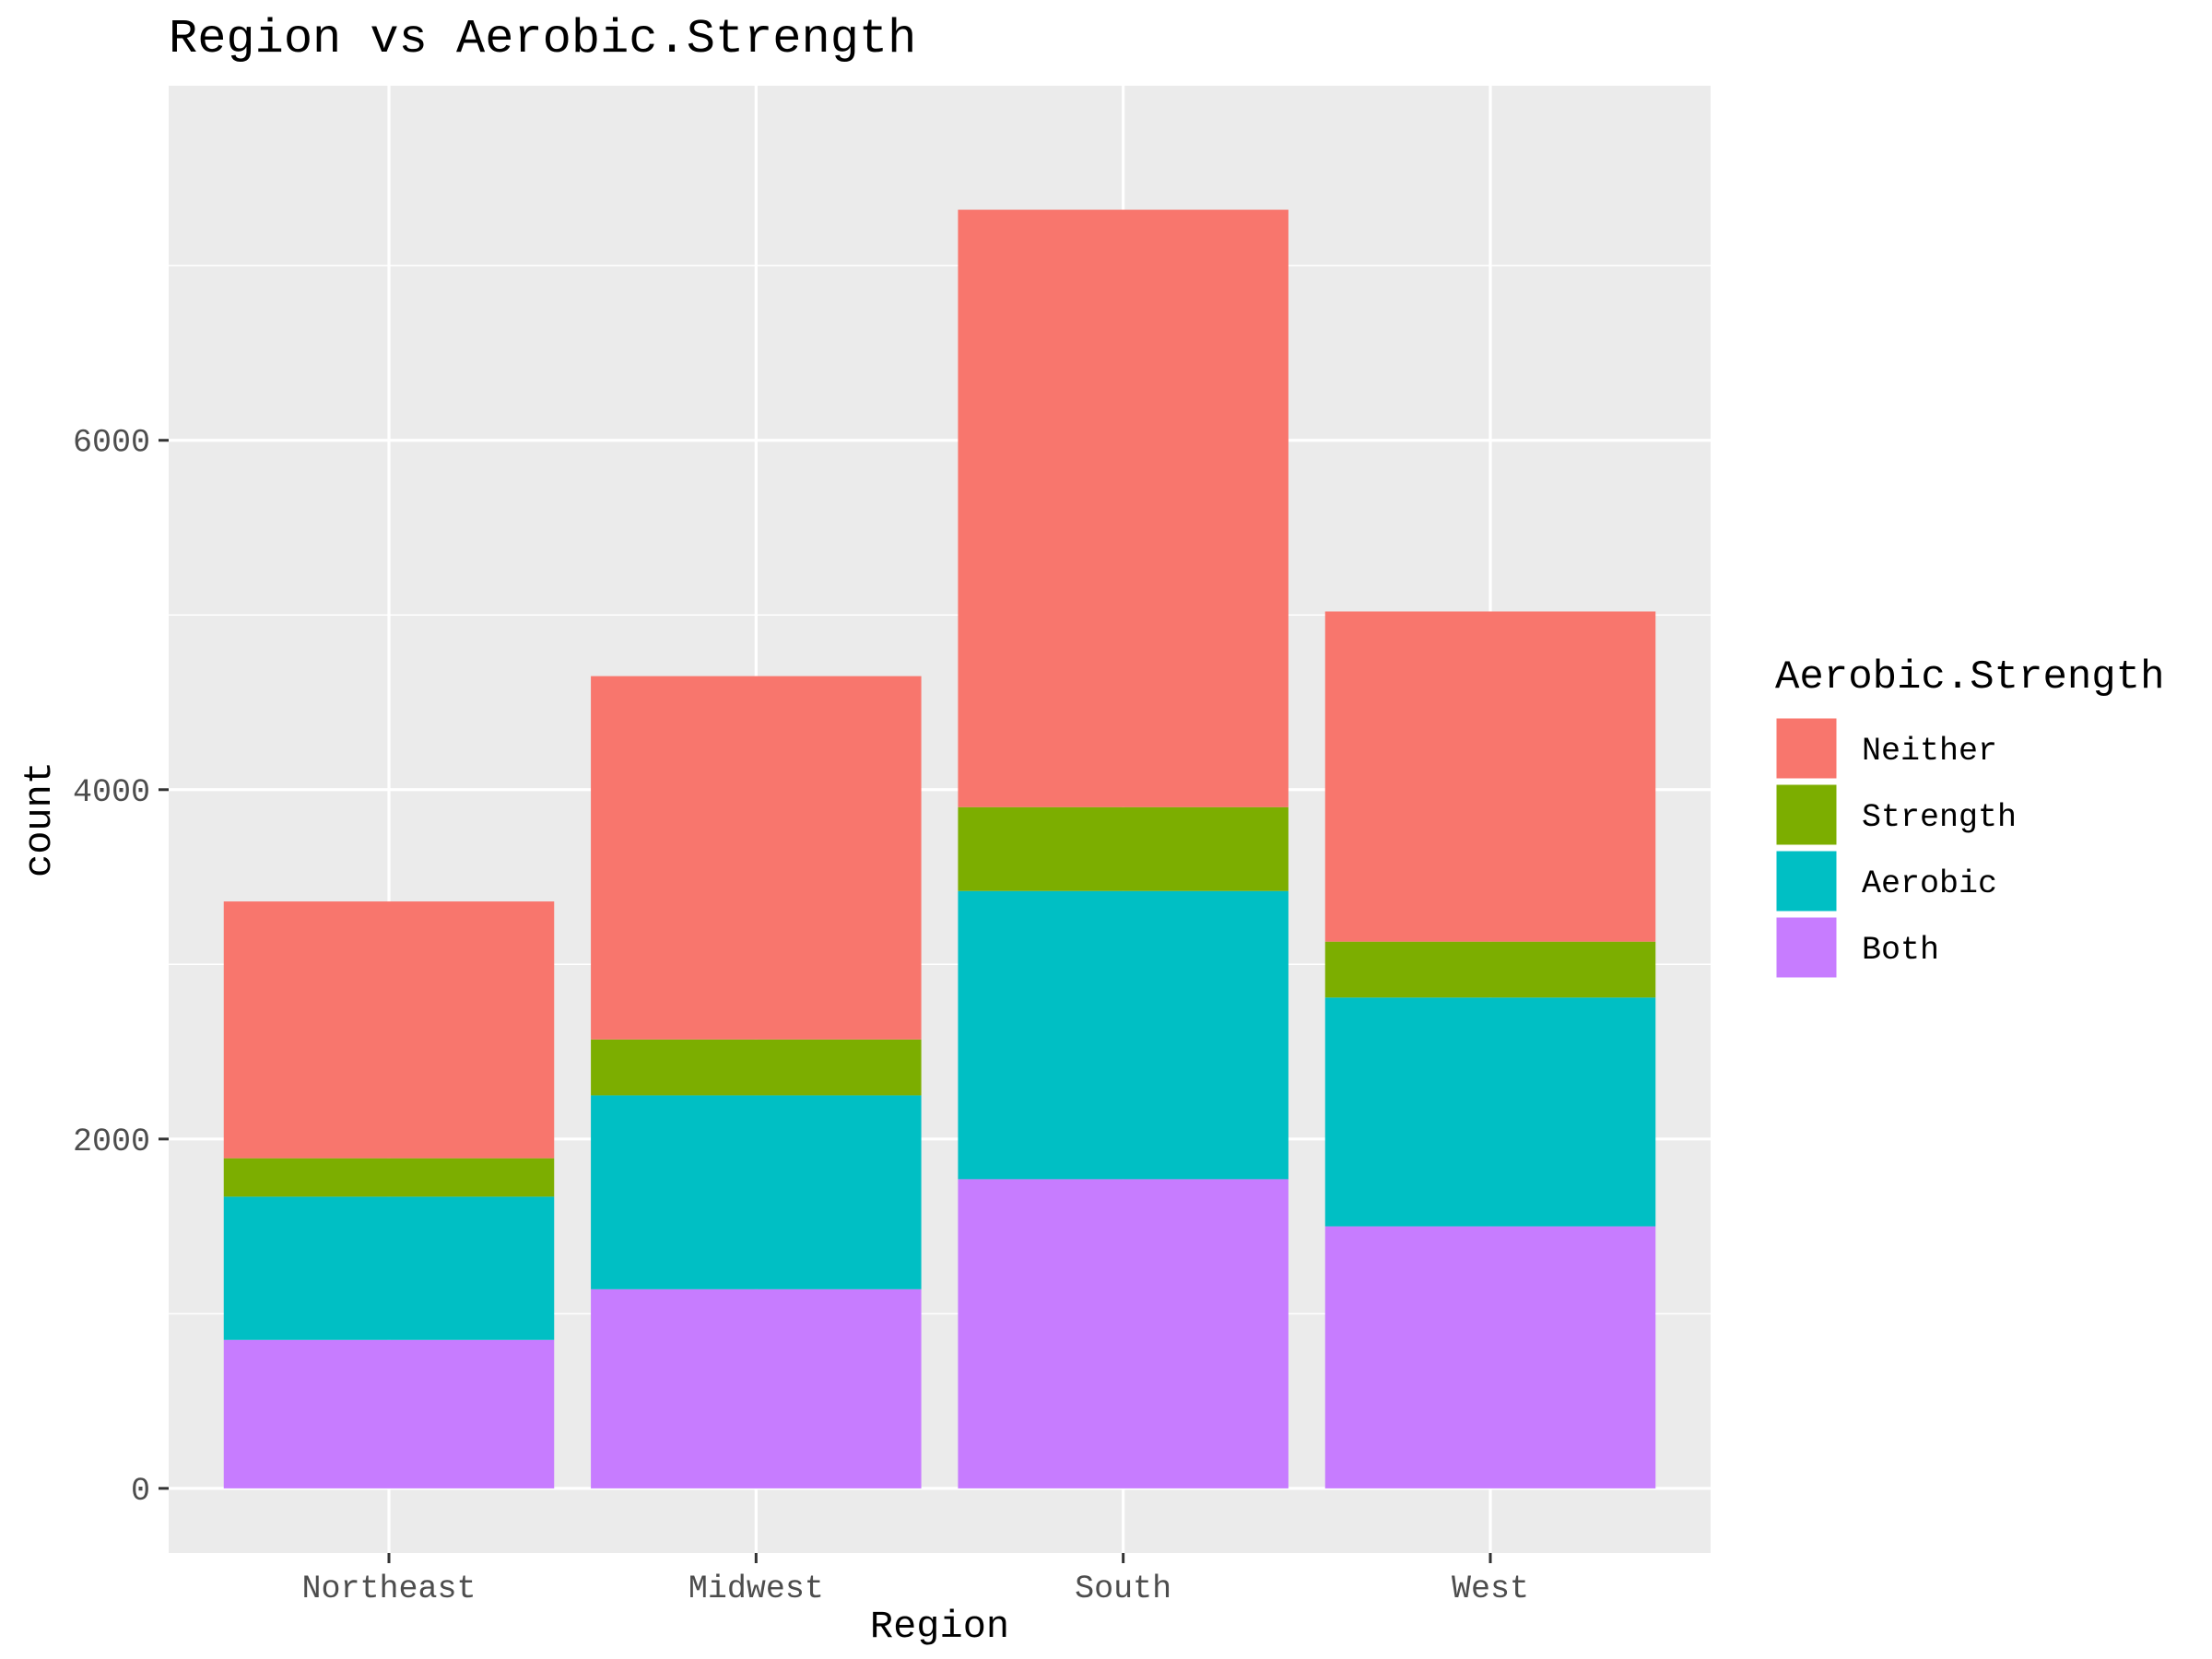 This screenshot has width=2212, height=1659. I want to click on bar-segment-west-aerobic, so click(1490, 1112).